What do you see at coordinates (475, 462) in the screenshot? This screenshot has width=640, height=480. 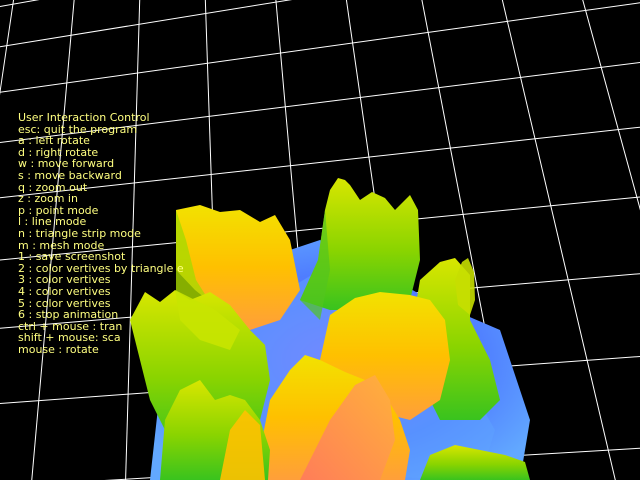 I see `terrain-bottom-right` at bounding box center [475, 462].